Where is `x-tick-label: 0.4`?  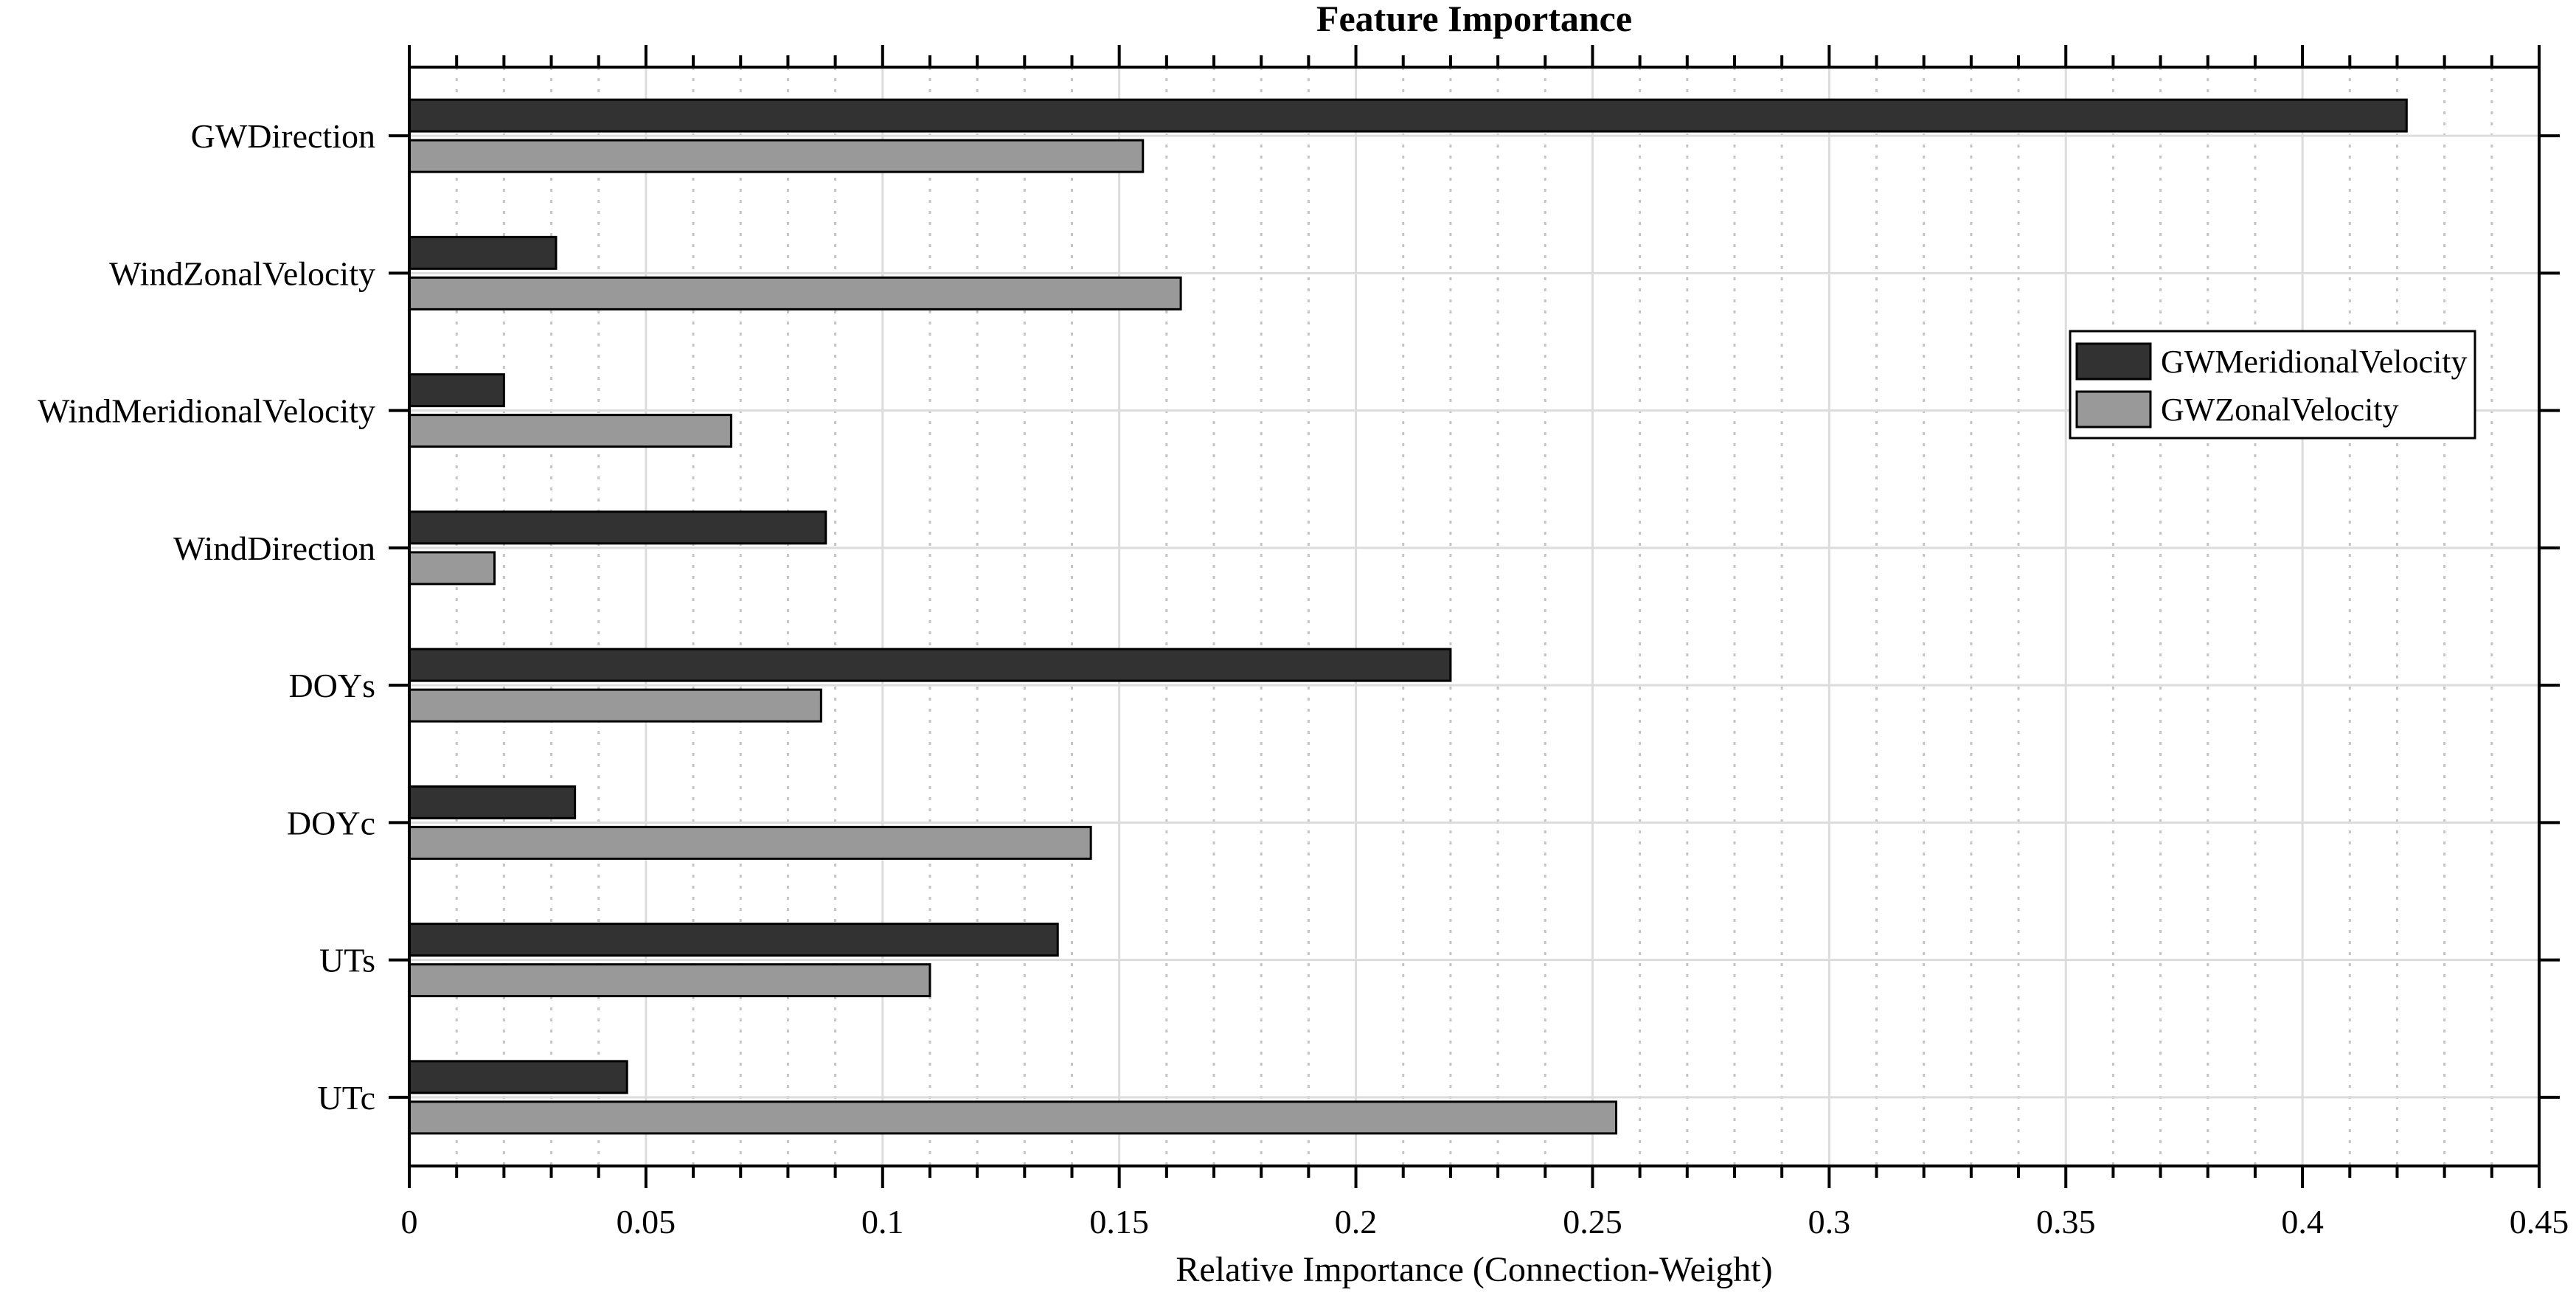 x-tick-label: 0.4 is located at coordinates (2302, 1221).